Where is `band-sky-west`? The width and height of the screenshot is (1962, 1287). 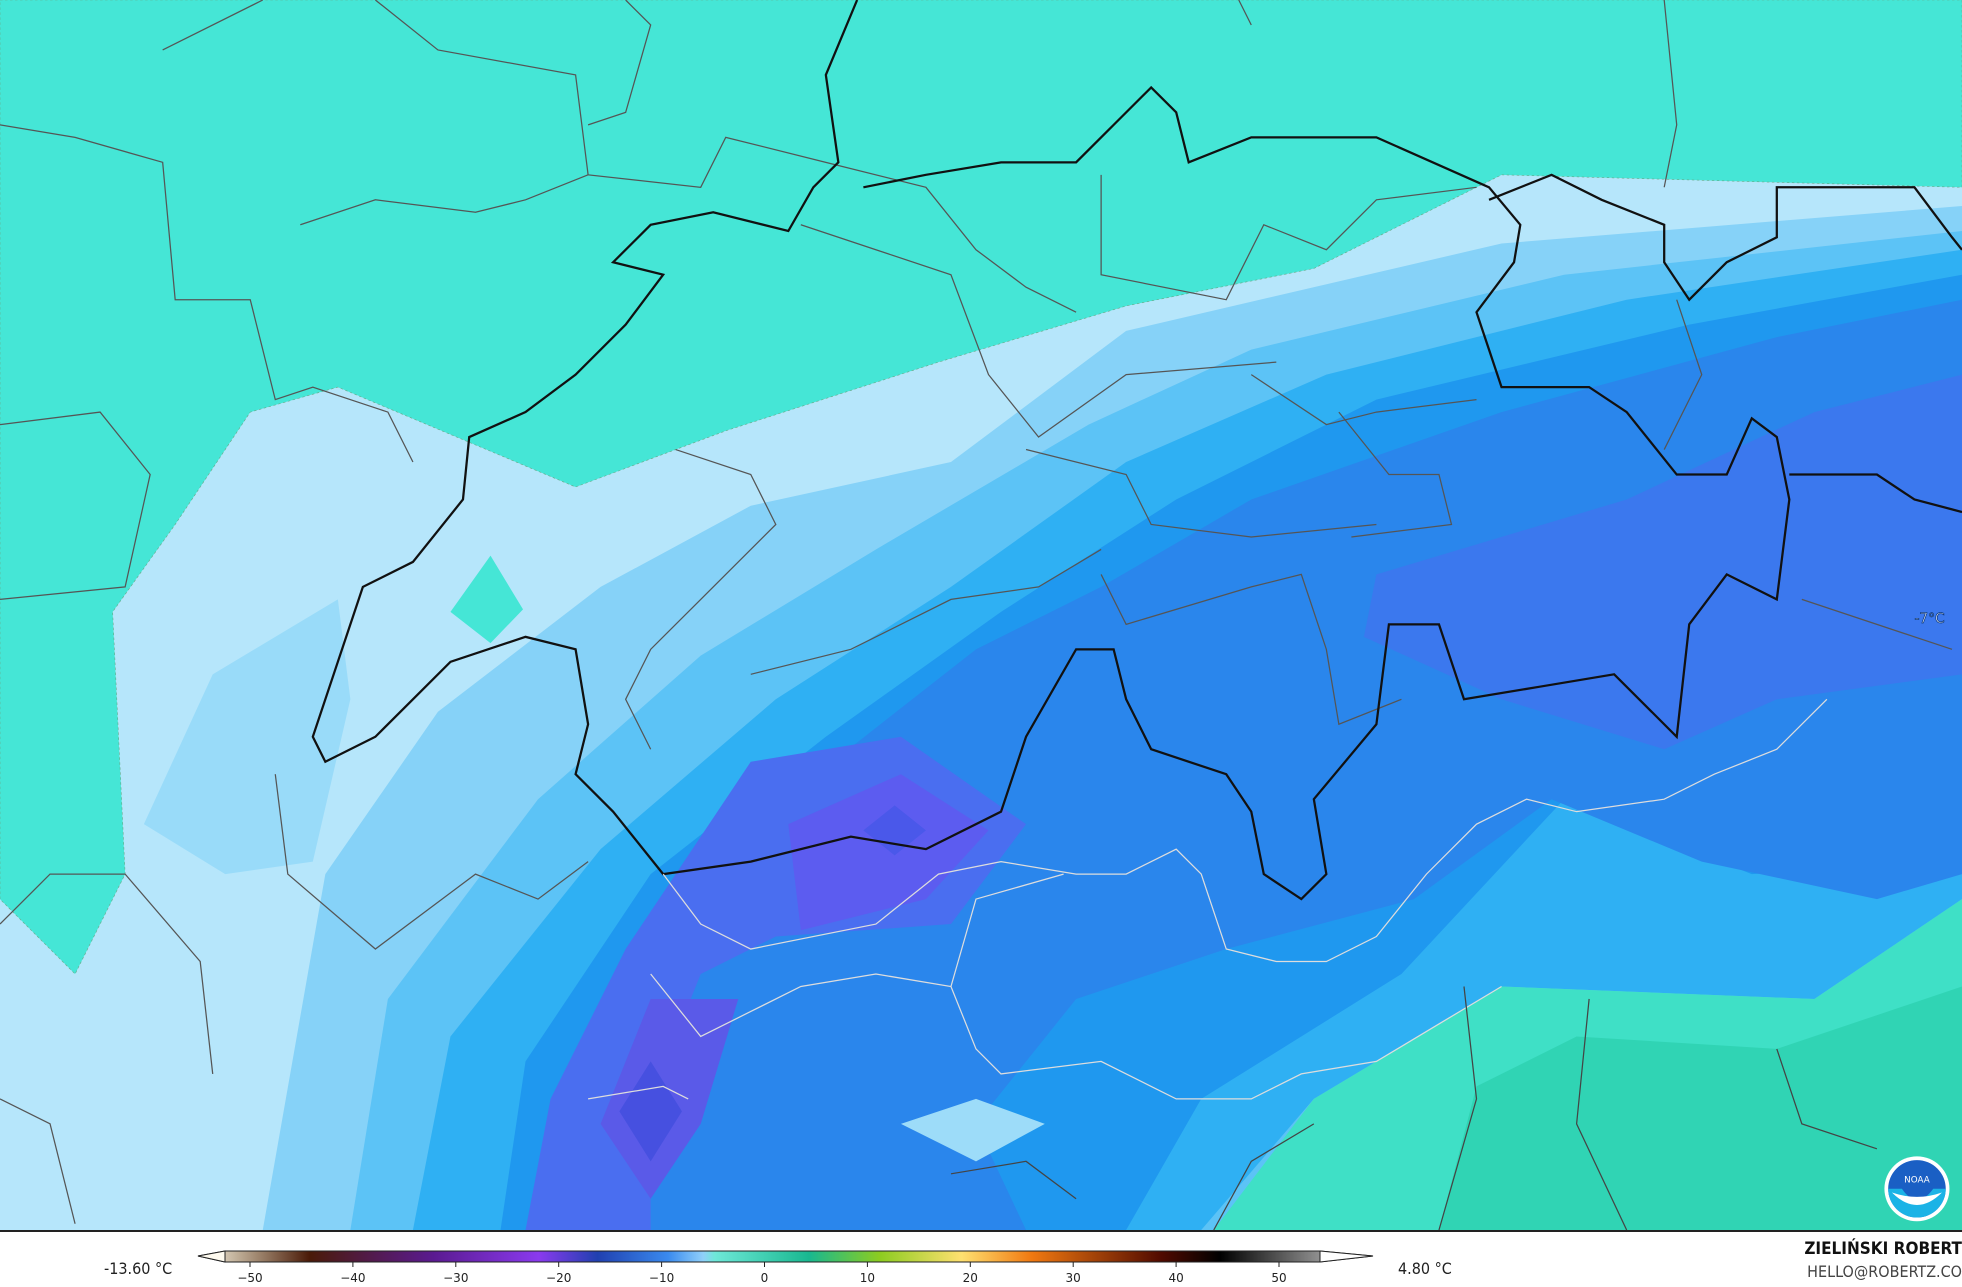 band-sky-west is located at coordinates (247, 737).